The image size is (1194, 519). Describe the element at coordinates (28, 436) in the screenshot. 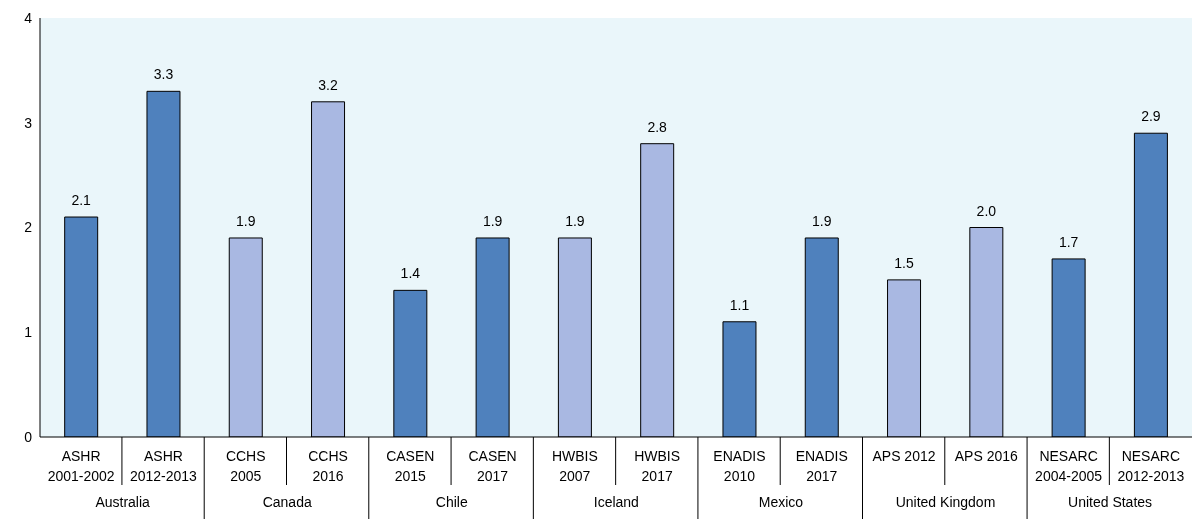

I see `y-tick-label: 0` at that location.